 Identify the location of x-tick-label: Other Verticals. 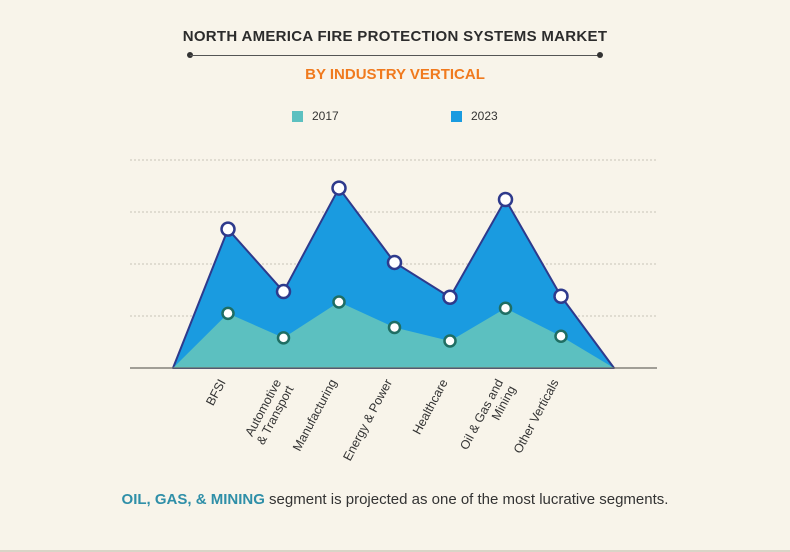
(536, 416).